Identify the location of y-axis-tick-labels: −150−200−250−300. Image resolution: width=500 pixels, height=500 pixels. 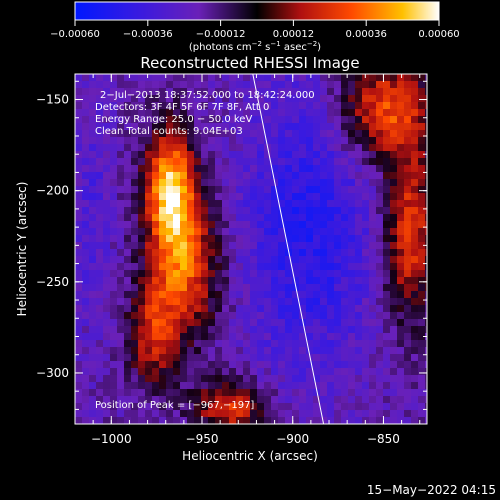
(52, 236).